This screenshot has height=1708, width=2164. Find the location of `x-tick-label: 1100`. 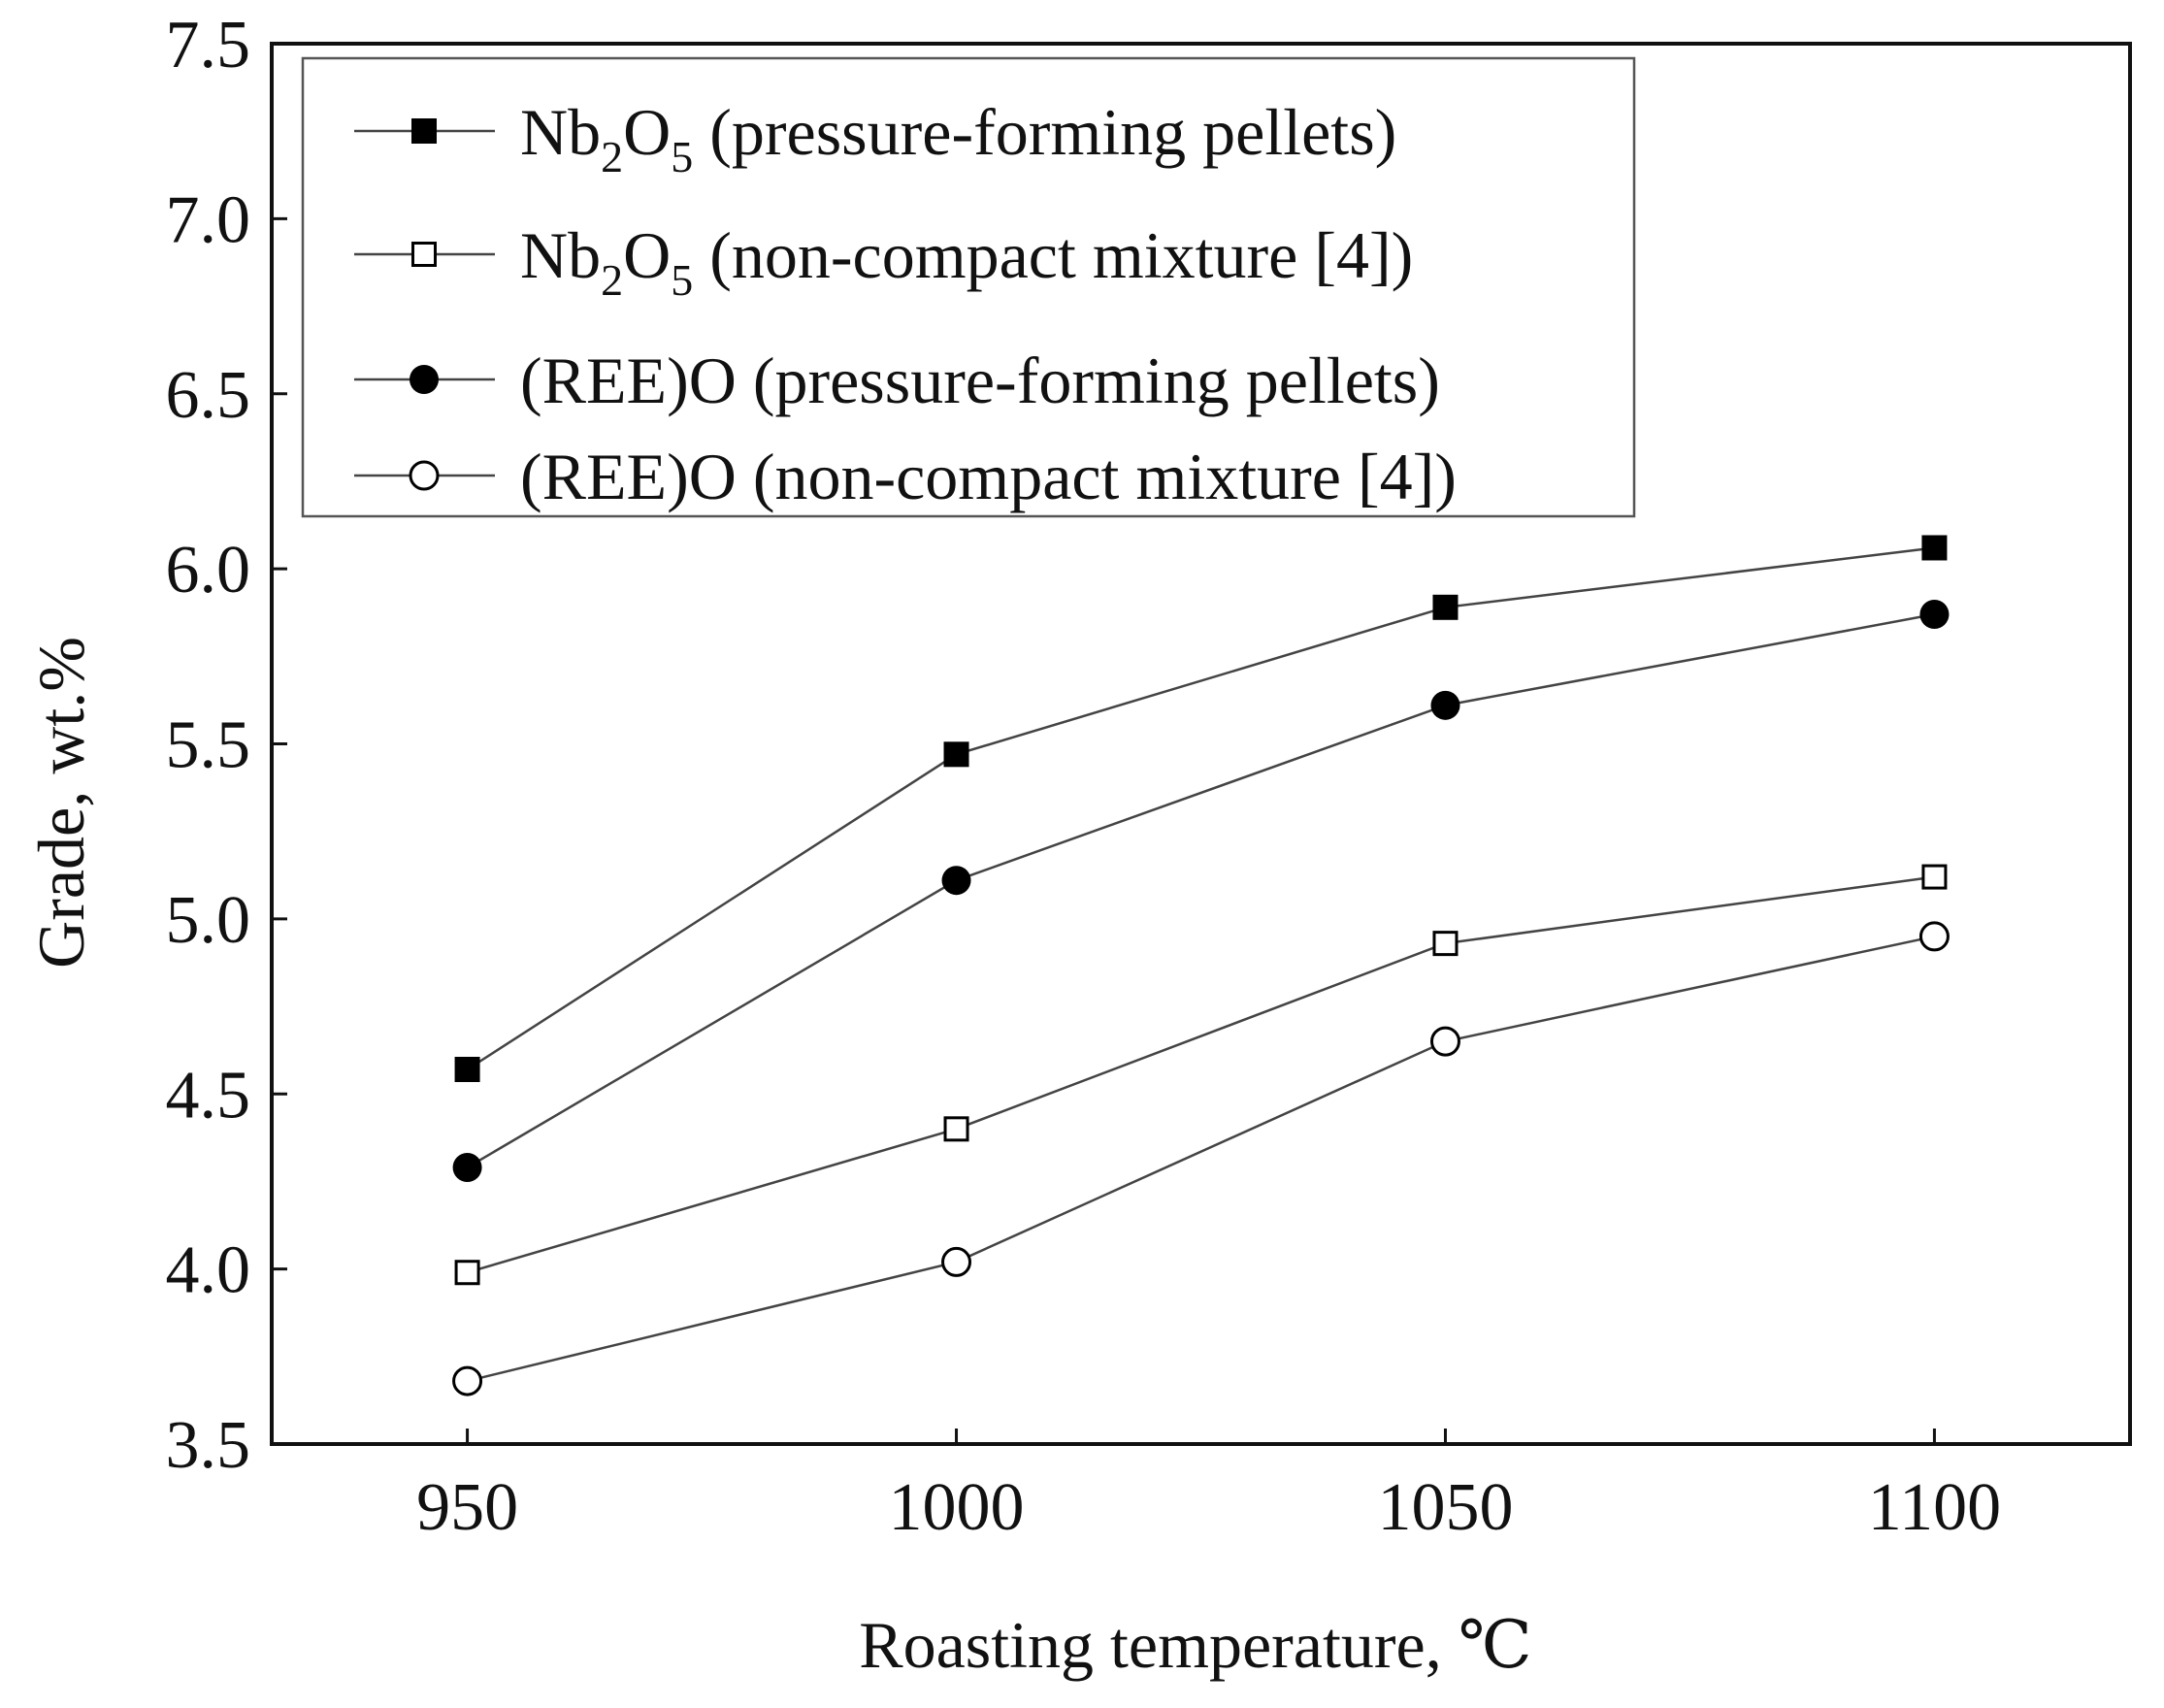

x-tick-label: 1100 is located at coordinates (1934, 1507).